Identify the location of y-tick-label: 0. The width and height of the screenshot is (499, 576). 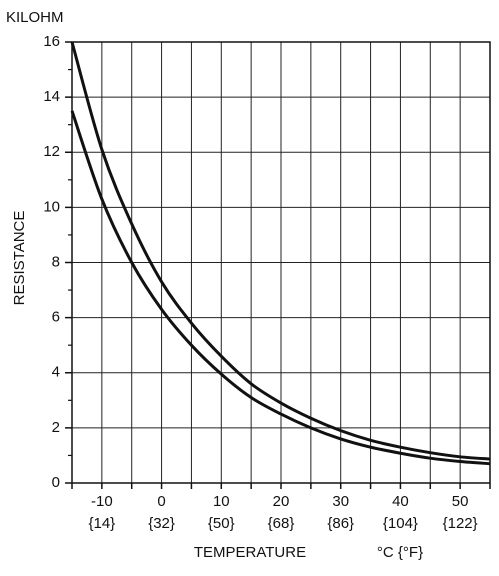
(56, 482).